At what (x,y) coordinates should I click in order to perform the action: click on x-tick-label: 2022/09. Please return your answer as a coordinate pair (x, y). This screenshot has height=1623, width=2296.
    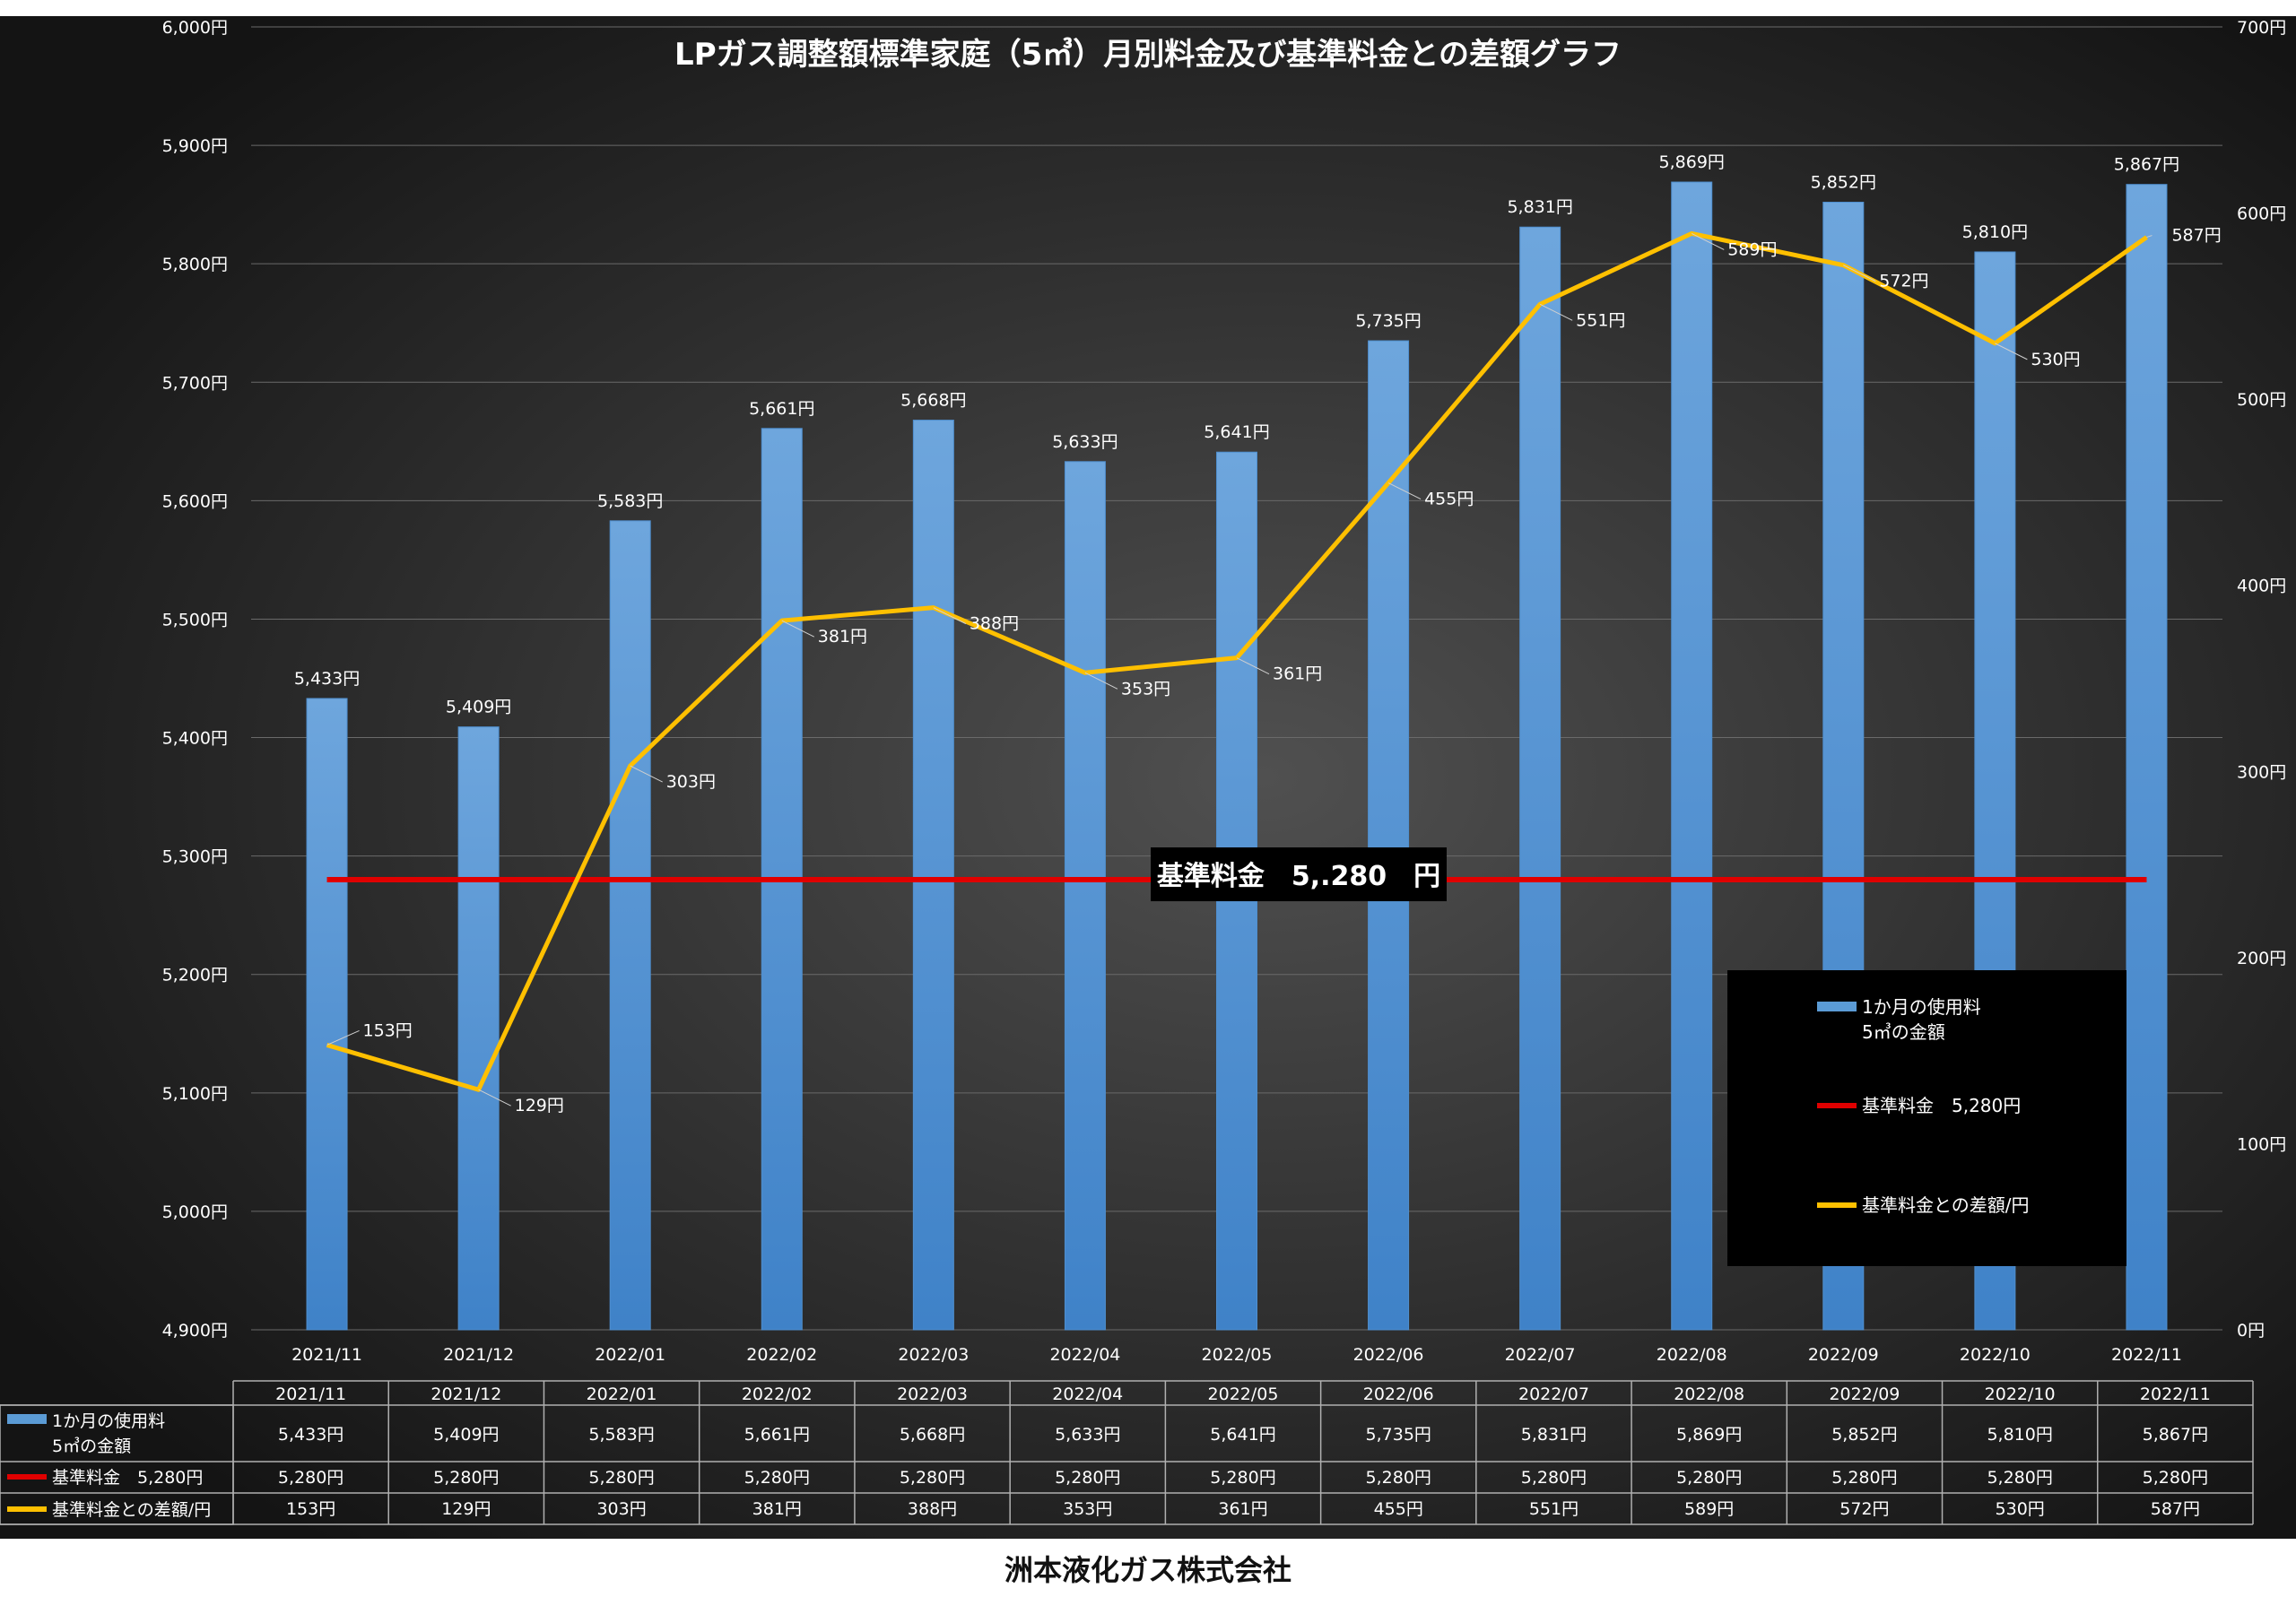
    Looking at the image, I should click on (1843, 1355).